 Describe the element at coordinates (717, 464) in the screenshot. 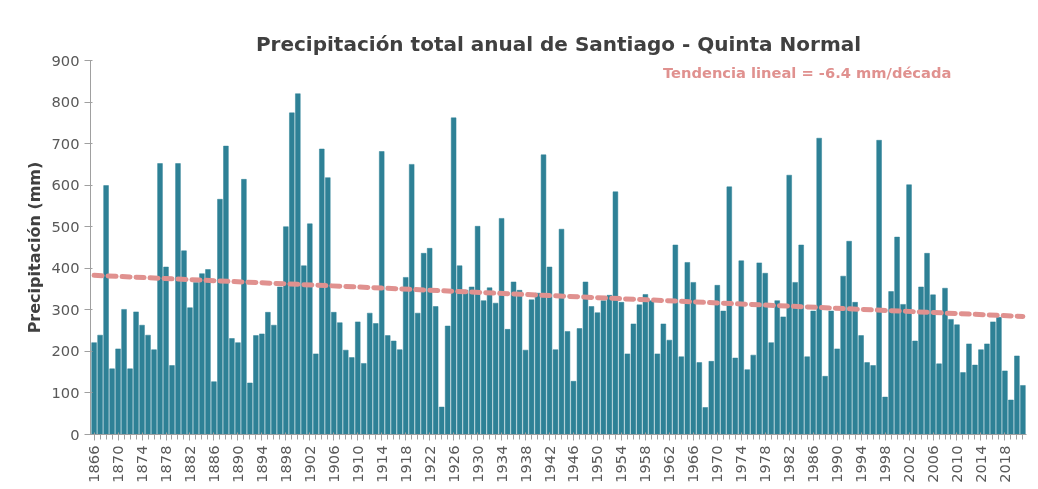

I see `x-tick-label: 1970` at that location.